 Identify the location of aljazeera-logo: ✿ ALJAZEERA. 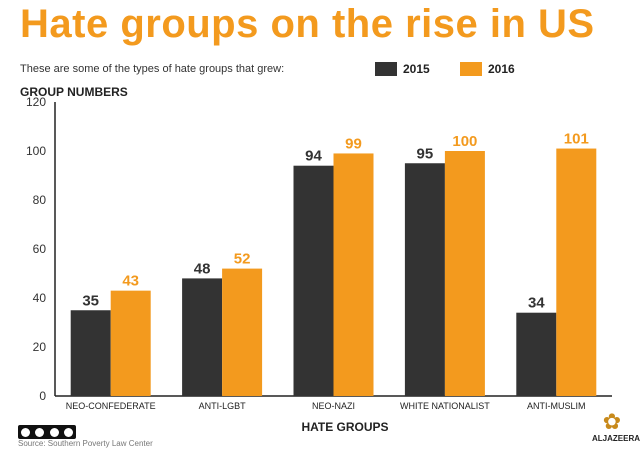
(616, 426).